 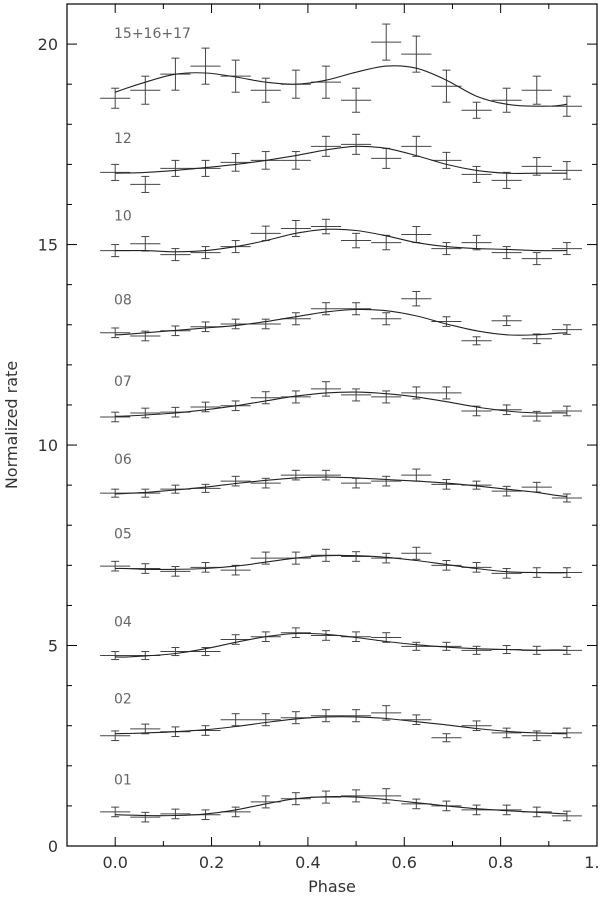 I want to click on series-label: 08, so click(x=123, y=301).